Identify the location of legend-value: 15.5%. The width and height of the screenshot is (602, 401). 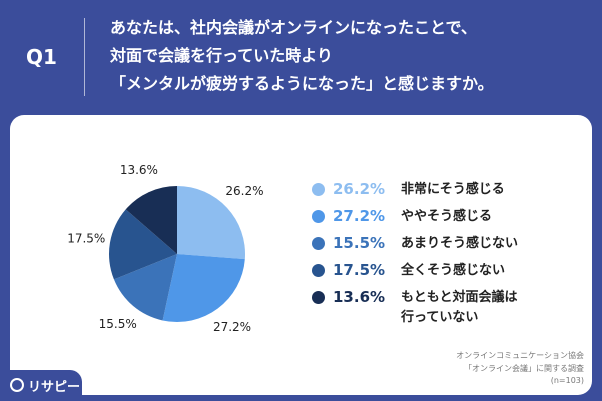
(359, 243).